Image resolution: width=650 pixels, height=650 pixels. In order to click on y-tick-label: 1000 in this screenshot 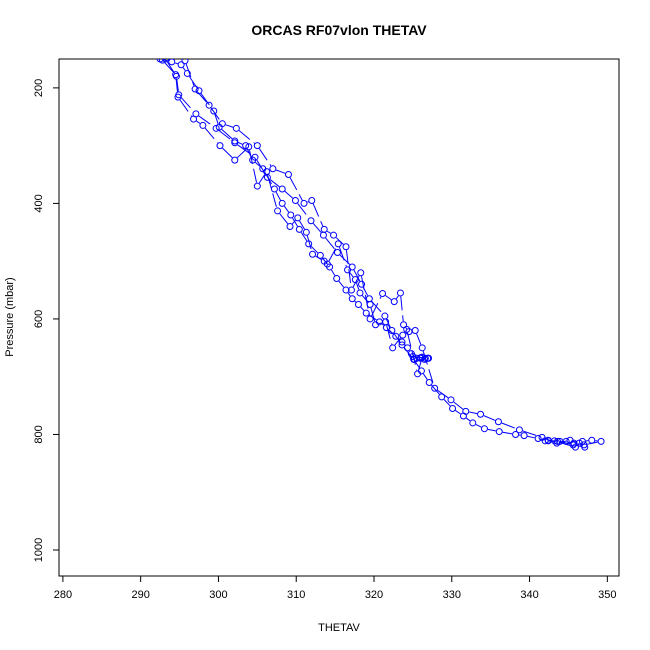, I will do `click(39, 550)`.